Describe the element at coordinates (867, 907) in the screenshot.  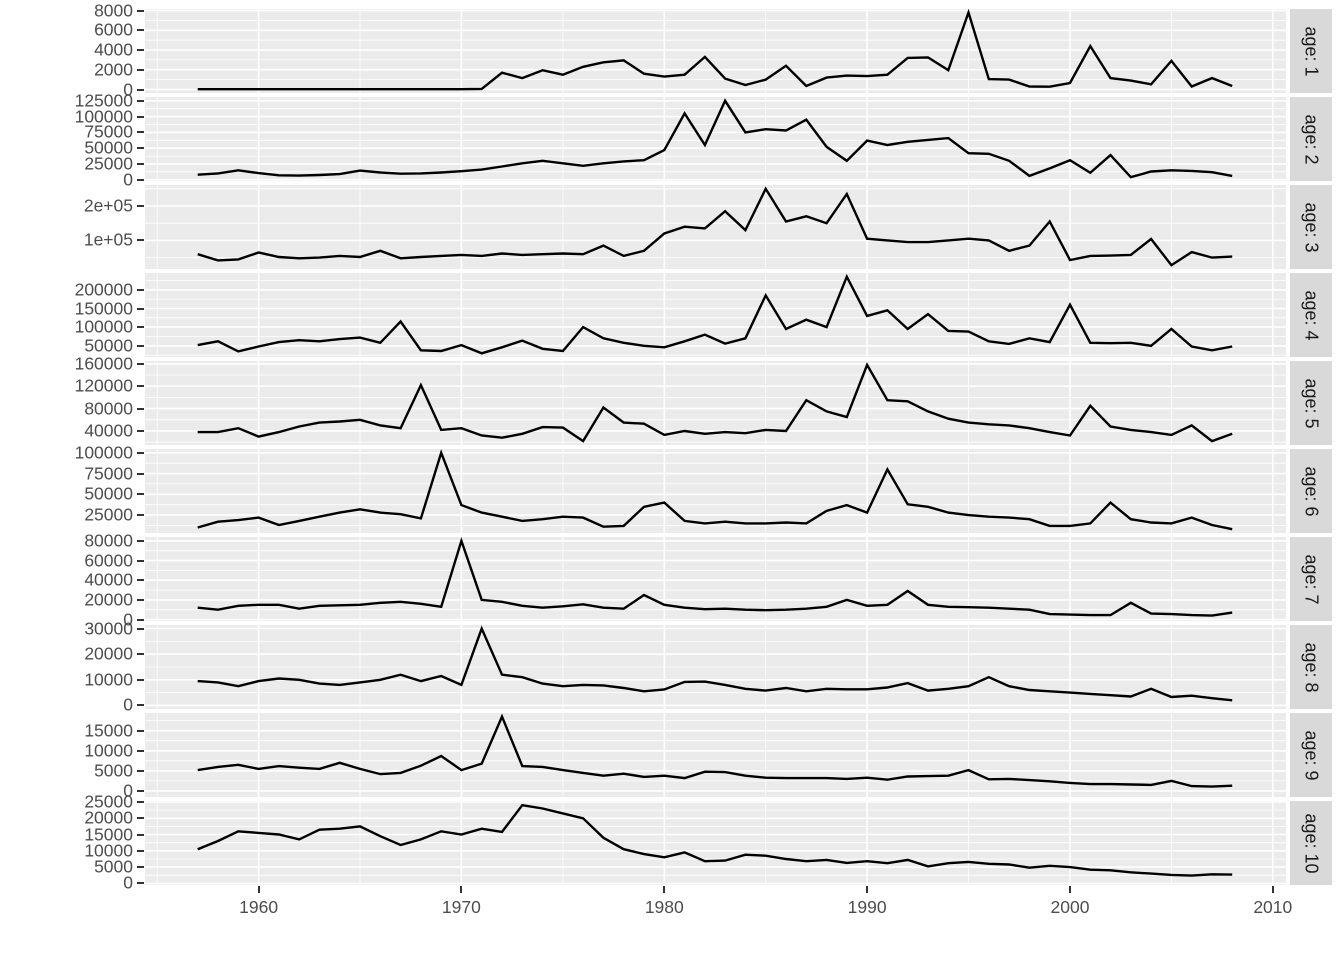
I see `x-tick-label: 1990` at that location.